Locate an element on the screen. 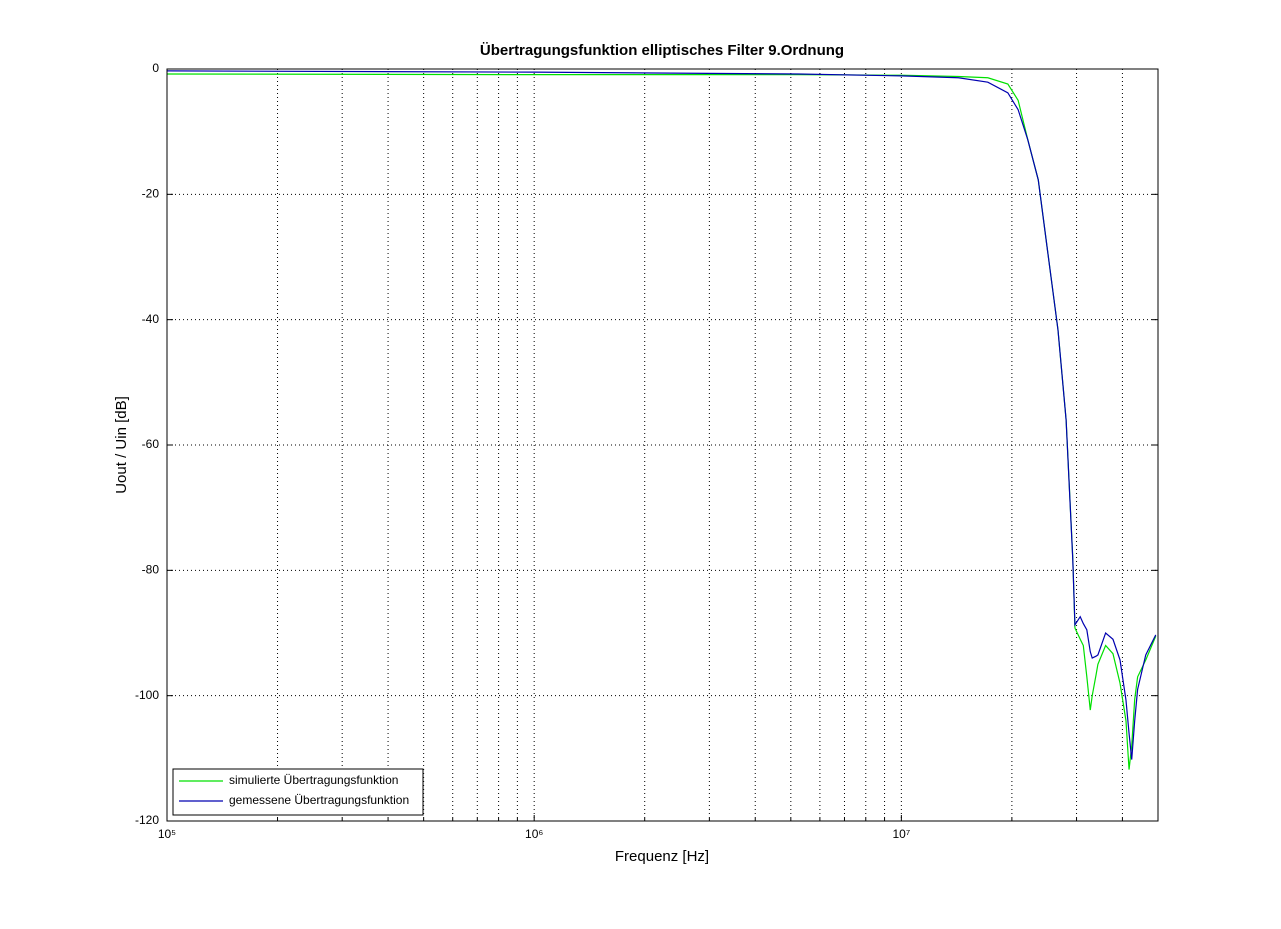  y-tick-label: -60 is located at coordinates (151, 444).